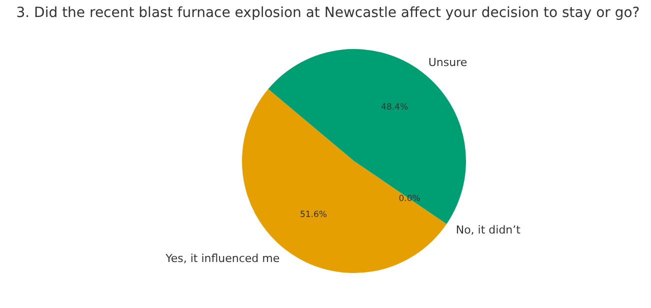  Describe the element at coordinates (222, 259) in the screenshot. I see `slice-label: Yes, it influenced me` at that location.